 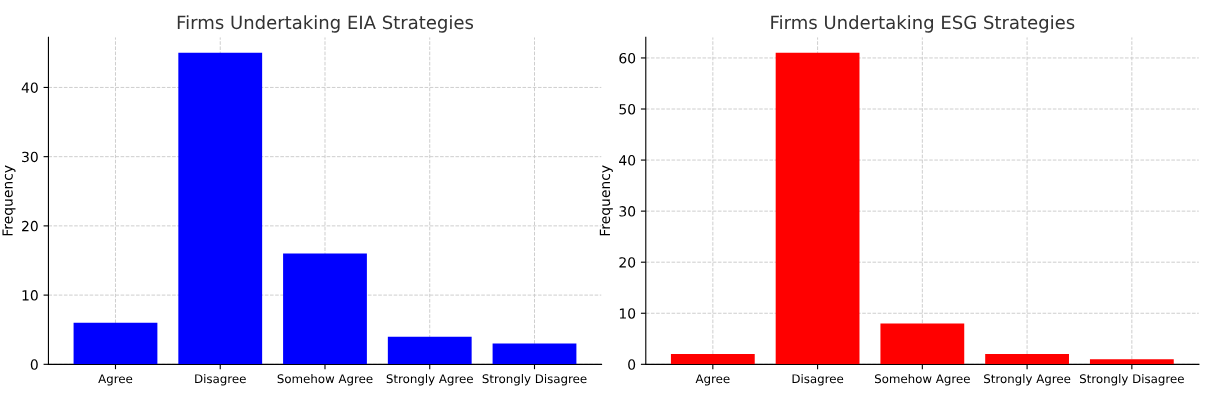 I want to click on y-tick-label: 60, so click(x=627, y=58).